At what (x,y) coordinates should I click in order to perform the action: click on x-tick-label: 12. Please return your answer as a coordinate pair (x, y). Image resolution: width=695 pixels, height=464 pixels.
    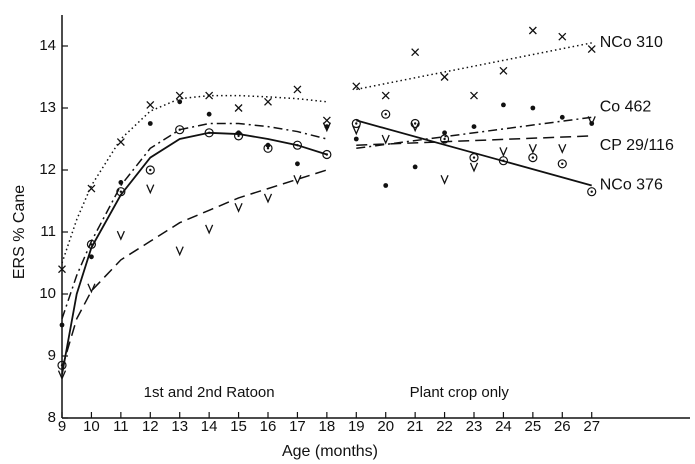
    Looking at the image, I should click on (150, 426).